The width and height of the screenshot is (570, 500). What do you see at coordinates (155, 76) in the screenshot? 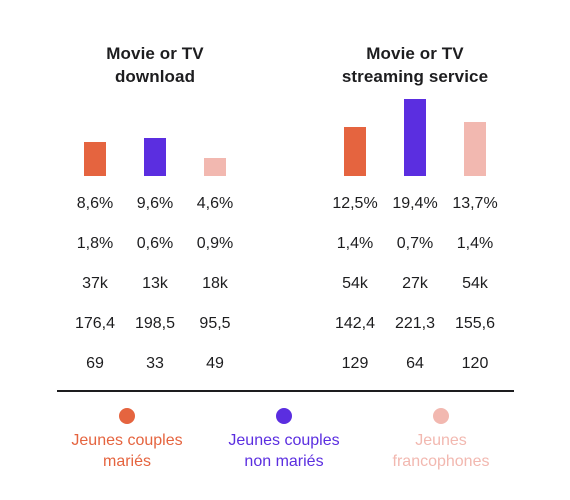
I see `panel-title-line: download` at bounding box center [155, 76].